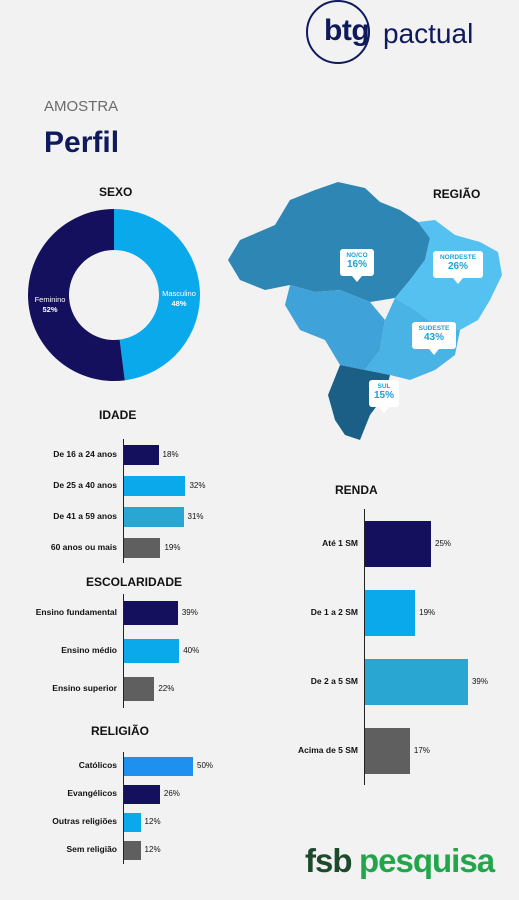 The width and height of the screenshot is (519, 900). What do you see at coordinates (421, 750) in the screenshot?
I see `bar-value: 17%` at bounding box center [421, 750].